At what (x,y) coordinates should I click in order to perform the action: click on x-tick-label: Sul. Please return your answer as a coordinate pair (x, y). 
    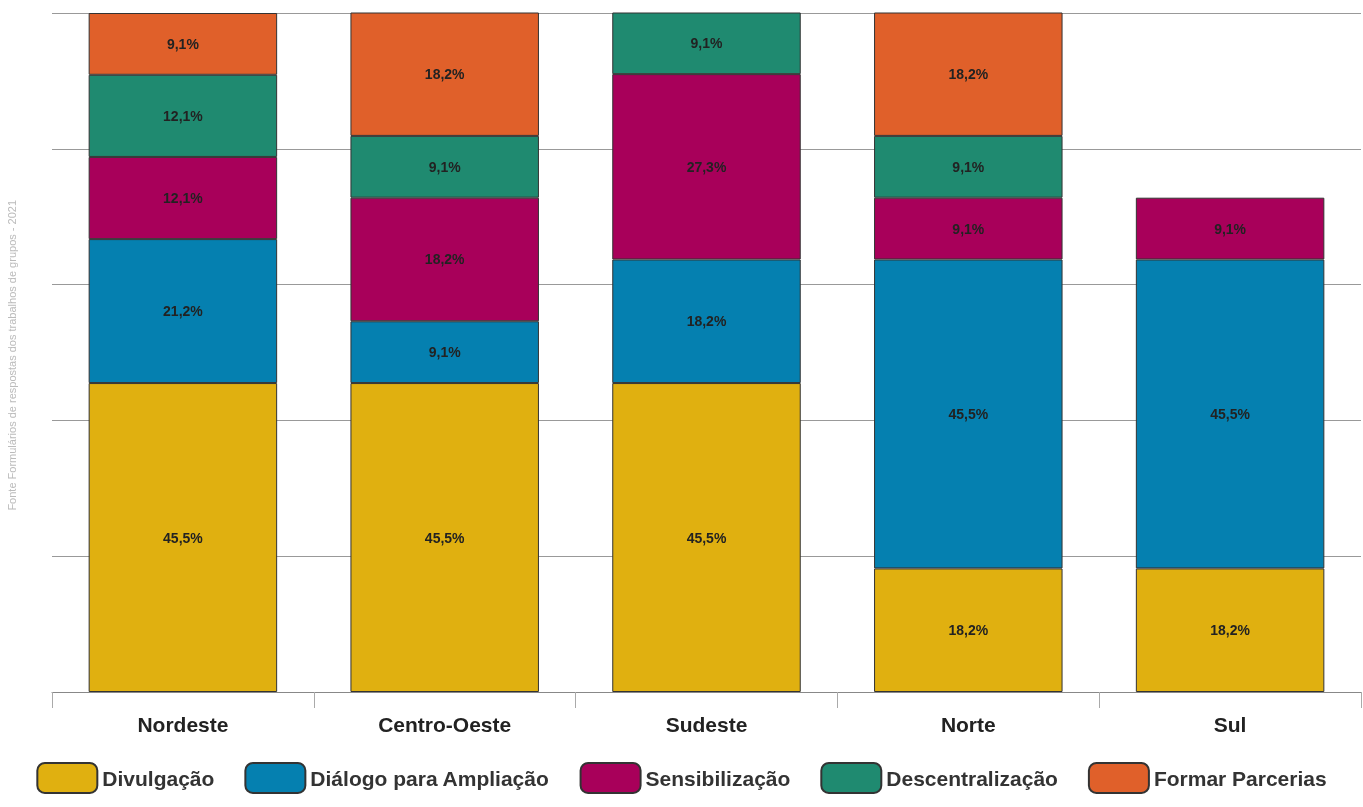
    Looking at the image, I should click on (1230, 724).